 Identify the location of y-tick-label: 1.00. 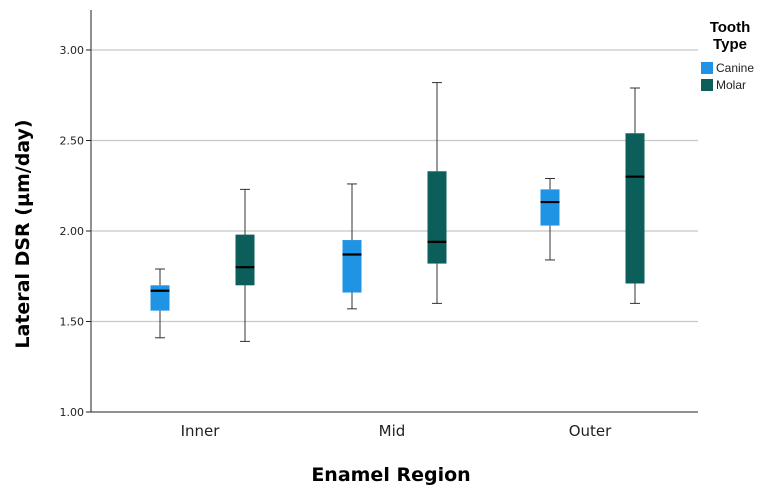
(72, 412).